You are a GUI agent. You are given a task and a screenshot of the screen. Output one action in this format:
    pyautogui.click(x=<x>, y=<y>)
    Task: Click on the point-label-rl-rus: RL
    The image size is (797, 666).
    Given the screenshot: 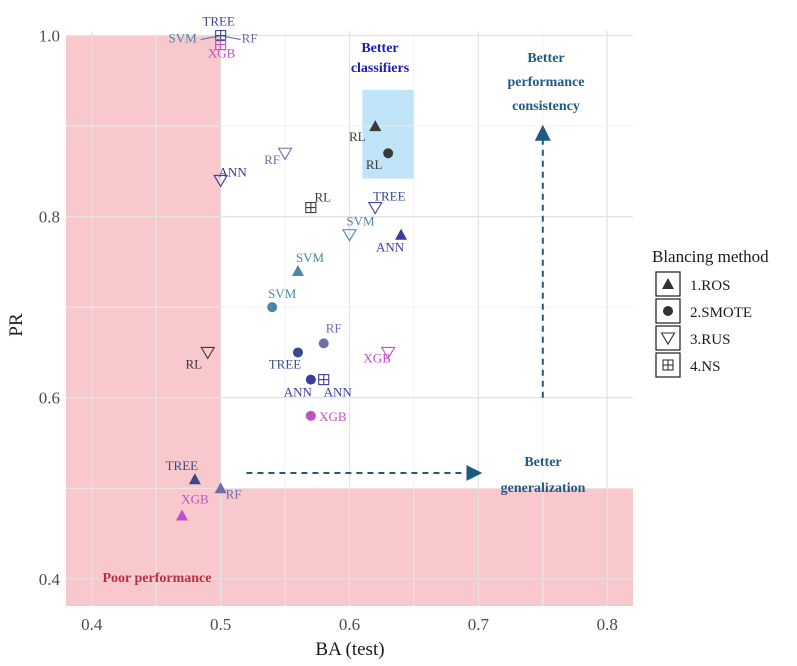 What is the action you would take?
    pyautogui.click(x=193, y=363)
    